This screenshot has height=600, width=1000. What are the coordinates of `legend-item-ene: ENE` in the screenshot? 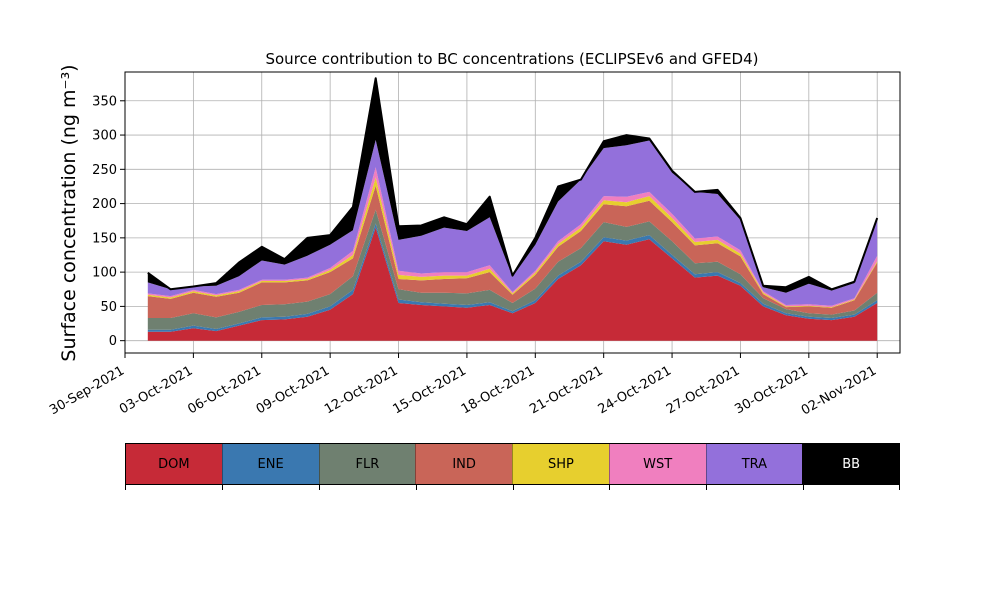 It's located at (270, 464).